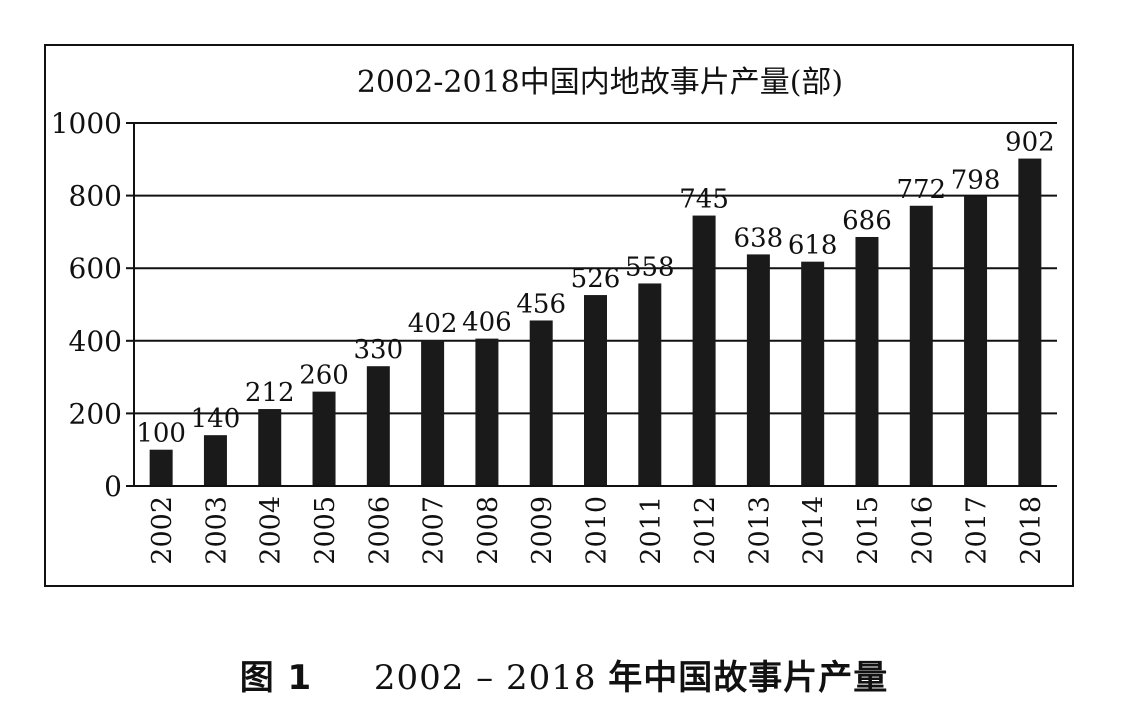  Describe the element at coordinates (488, 530) in the screenshot. I see `x-tick-label: 2008` at that location.